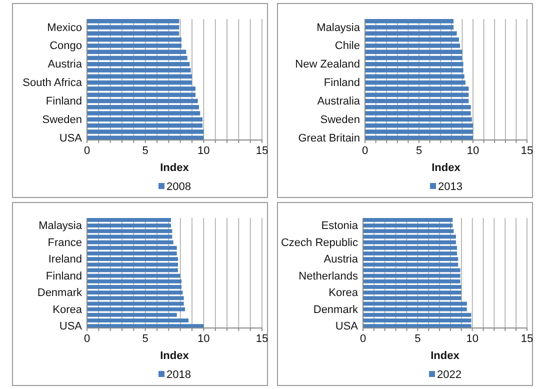 Image resolution: width=545 pixels, height=389 pixels. Describe the element at coordinates (339, 102) in the screenshot. I see `y-tick-label: Australia` at that location.